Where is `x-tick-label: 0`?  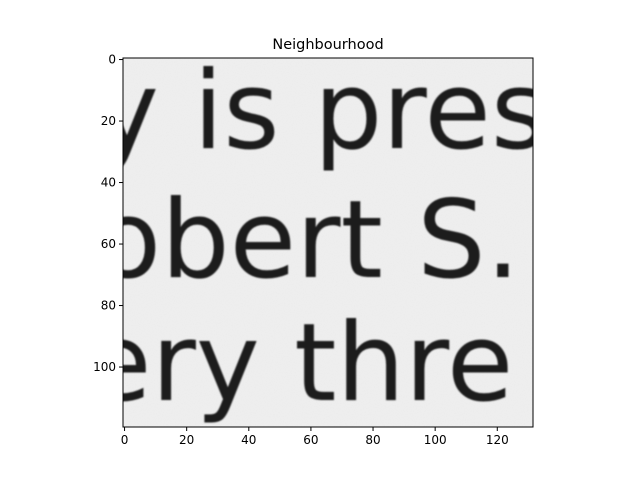
x-tick-label: 0 is located at coordinates (125, 440).